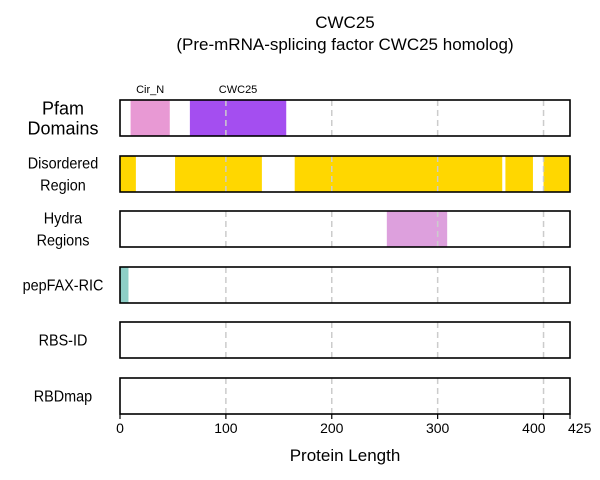 This screenshot has width=600, height=480. I want to click on track-2: Disordered Region, so click(299, 175).